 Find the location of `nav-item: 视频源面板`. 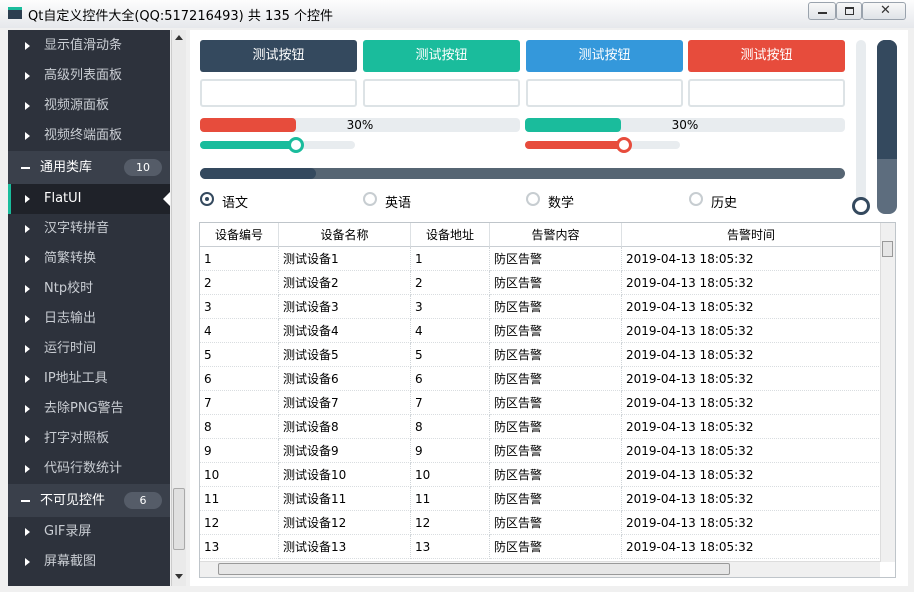

nav-item: 视频源面板 is located at coordinates (89, 106).